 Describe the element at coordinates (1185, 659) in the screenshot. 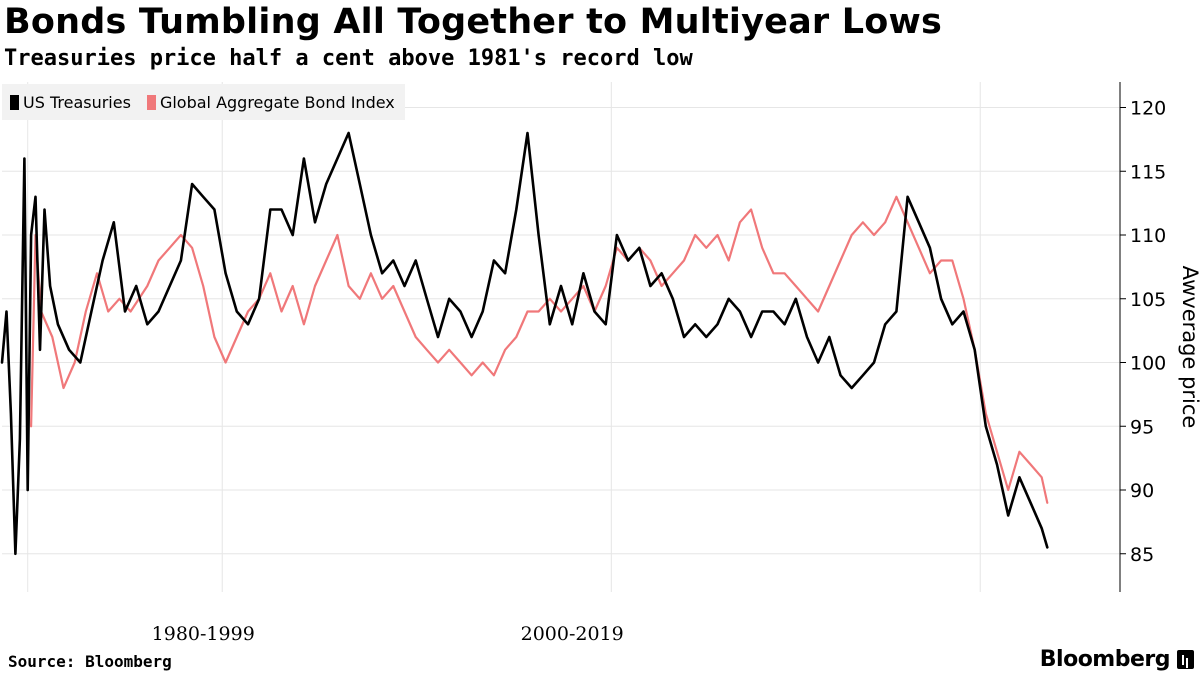

I see `bloomberg-terminal-icon` at that location.